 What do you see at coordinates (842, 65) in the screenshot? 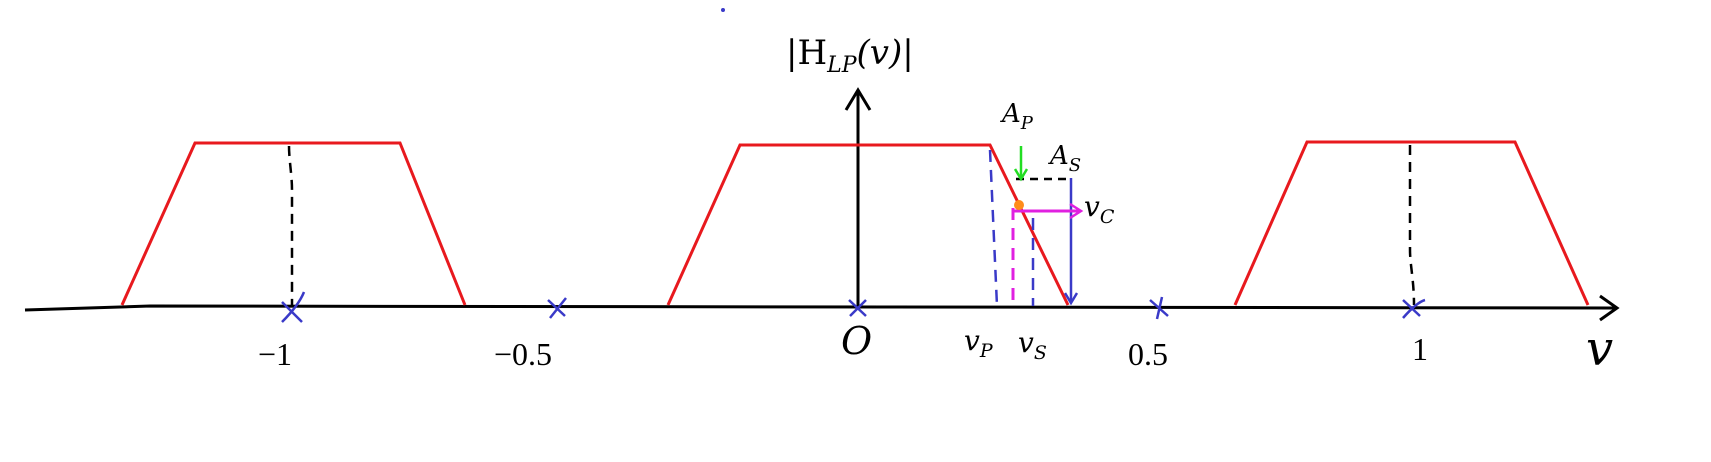
I see `y-axis-label-sub: LP` at bounding box center [842, 65].